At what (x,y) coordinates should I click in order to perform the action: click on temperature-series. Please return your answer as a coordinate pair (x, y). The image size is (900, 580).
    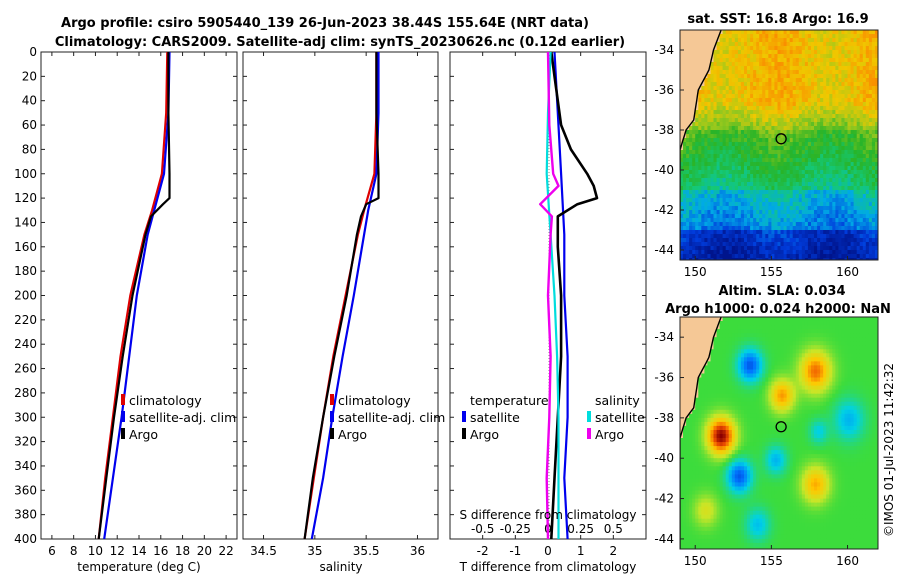
    Looking at the image, I should click on (134, 295).